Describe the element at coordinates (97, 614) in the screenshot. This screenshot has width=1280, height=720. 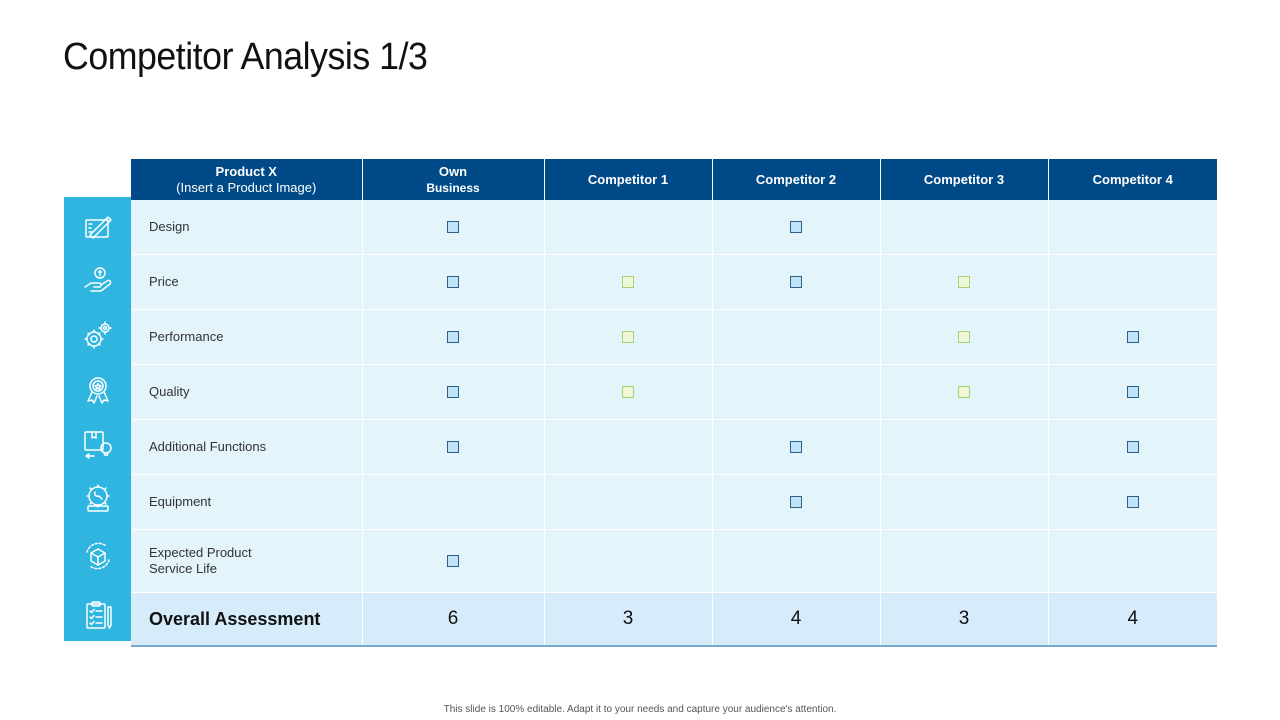
I see `clipboard-checklist-icon` at that location.